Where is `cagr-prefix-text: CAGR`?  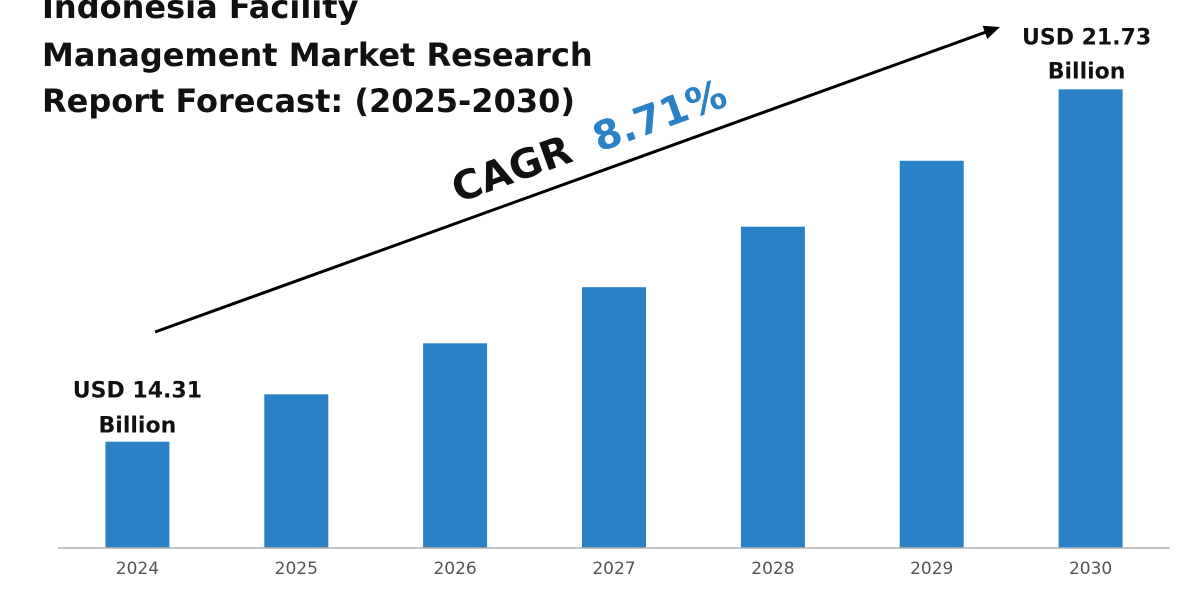 cagr-prefix-text: CAGR is located at coordinates (512, 169).